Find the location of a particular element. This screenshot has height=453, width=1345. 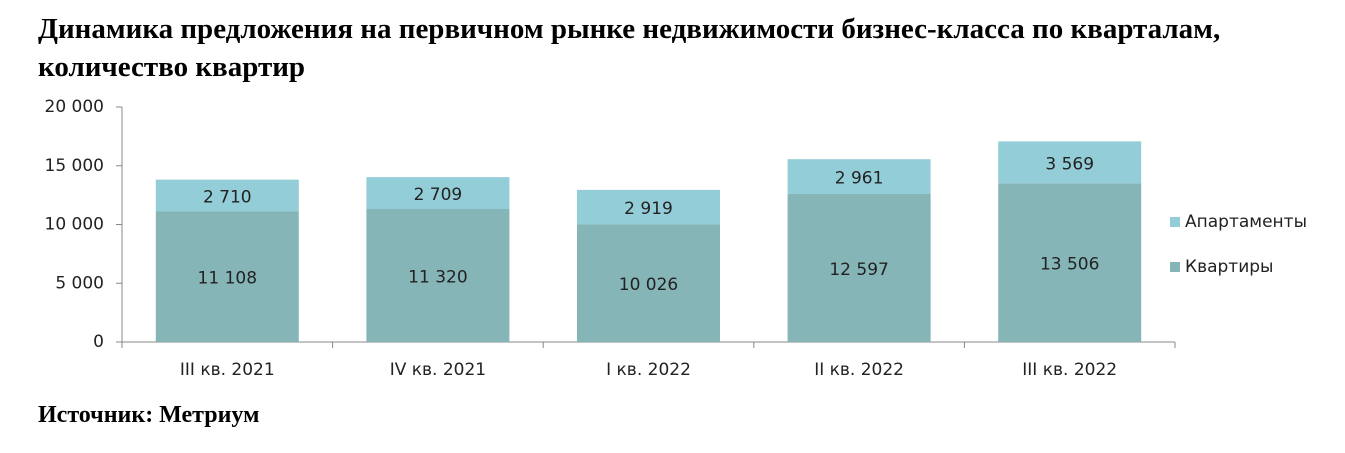

value-label: 2 919 is located at coordinates (648, 209).